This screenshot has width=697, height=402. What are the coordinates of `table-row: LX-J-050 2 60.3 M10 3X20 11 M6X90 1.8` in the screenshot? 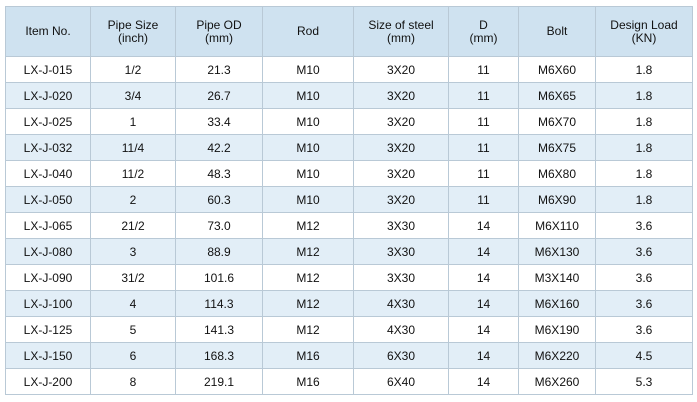 It's located at (349, 199).